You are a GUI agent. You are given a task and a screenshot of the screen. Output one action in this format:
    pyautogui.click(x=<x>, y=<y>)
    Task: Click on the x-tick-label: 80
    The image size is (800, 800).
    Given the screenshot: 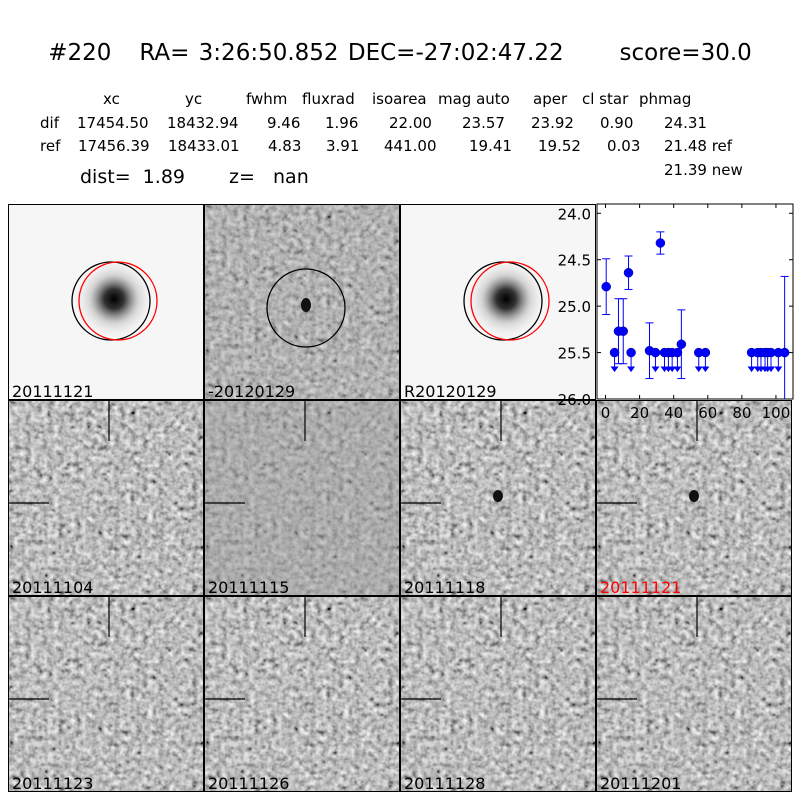 What is the action you would take?
    pyautogui.click(x=741, y=413)
    